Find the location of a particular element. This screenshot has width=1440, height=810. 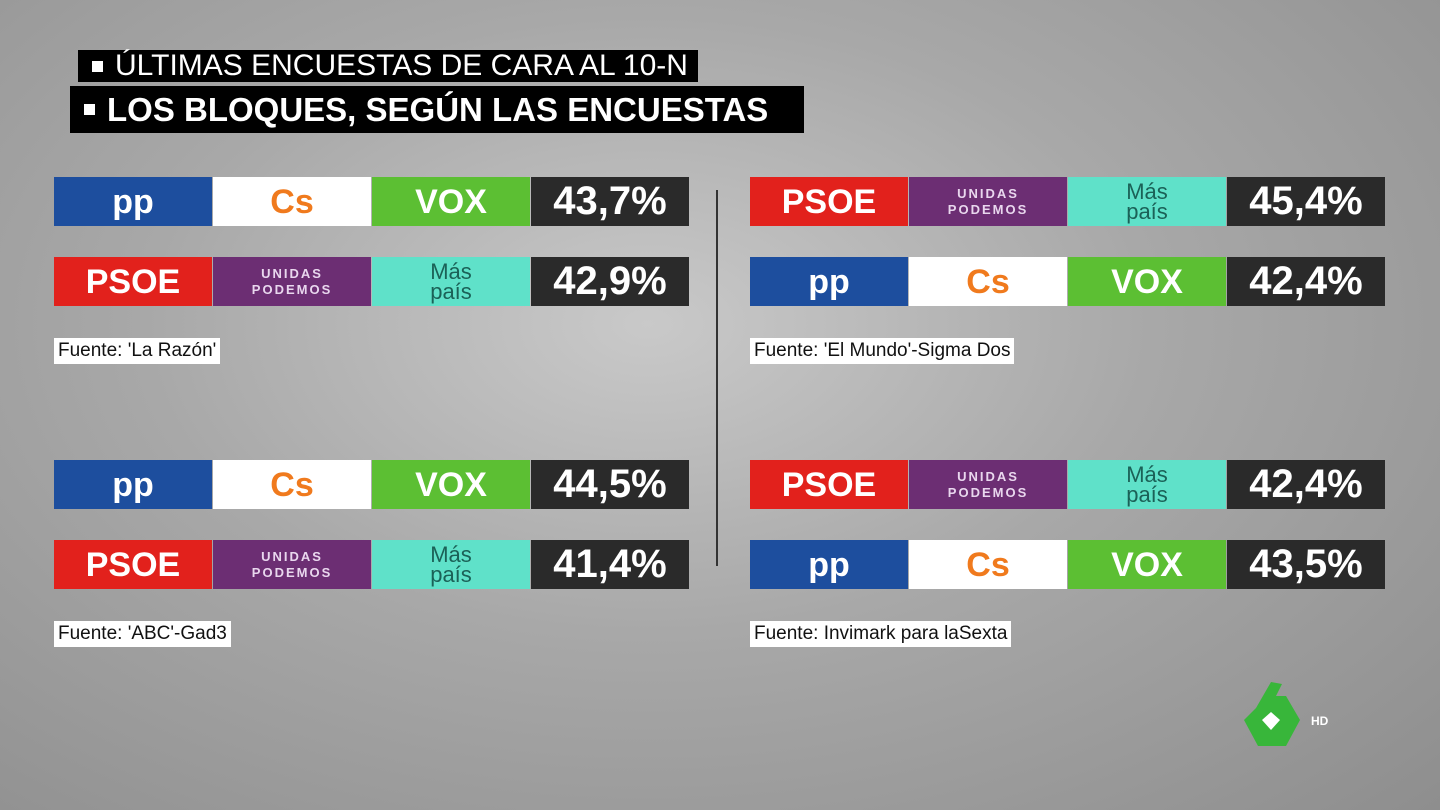

poll-source: Fuente: Invimark para laSexta is located at coordinates (881, 634).